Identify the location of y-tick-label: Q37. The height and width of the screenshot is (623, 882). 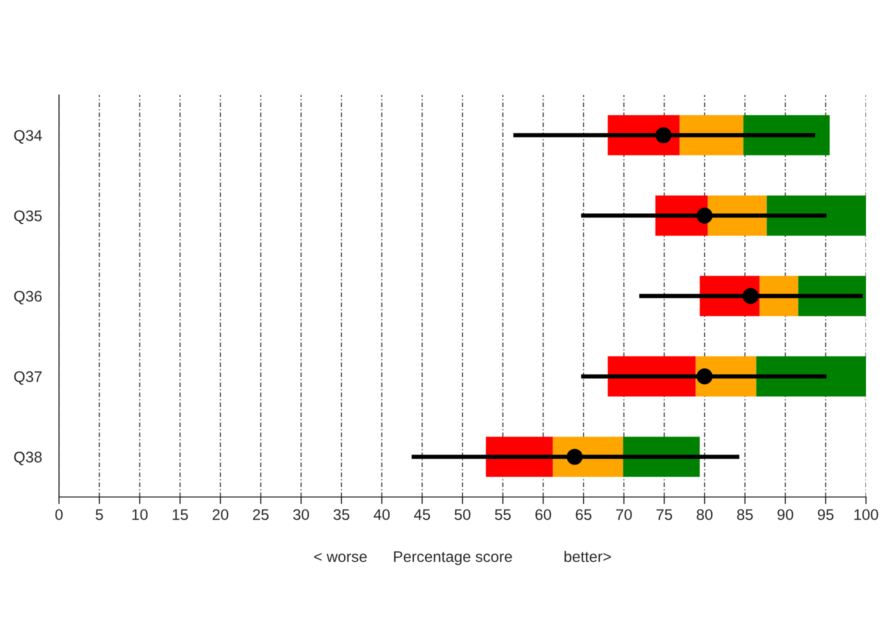
(28, 378).